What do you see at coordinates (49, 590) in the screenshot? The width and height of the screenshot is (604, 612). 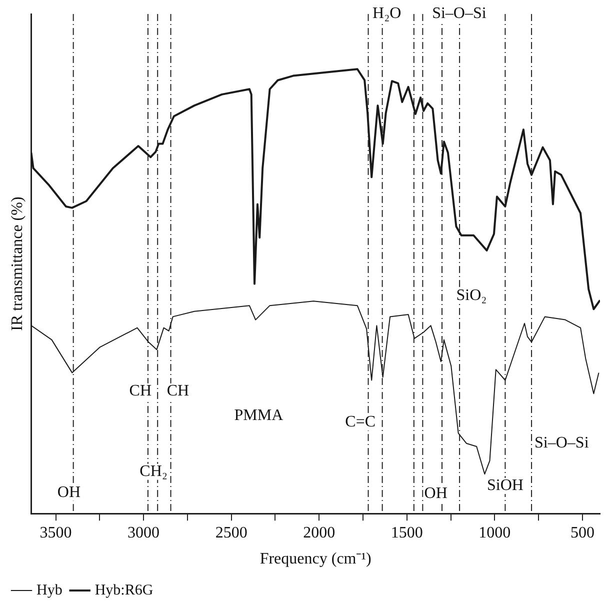 I see `legend-label: Hyb` at bounding box center [49, 590].